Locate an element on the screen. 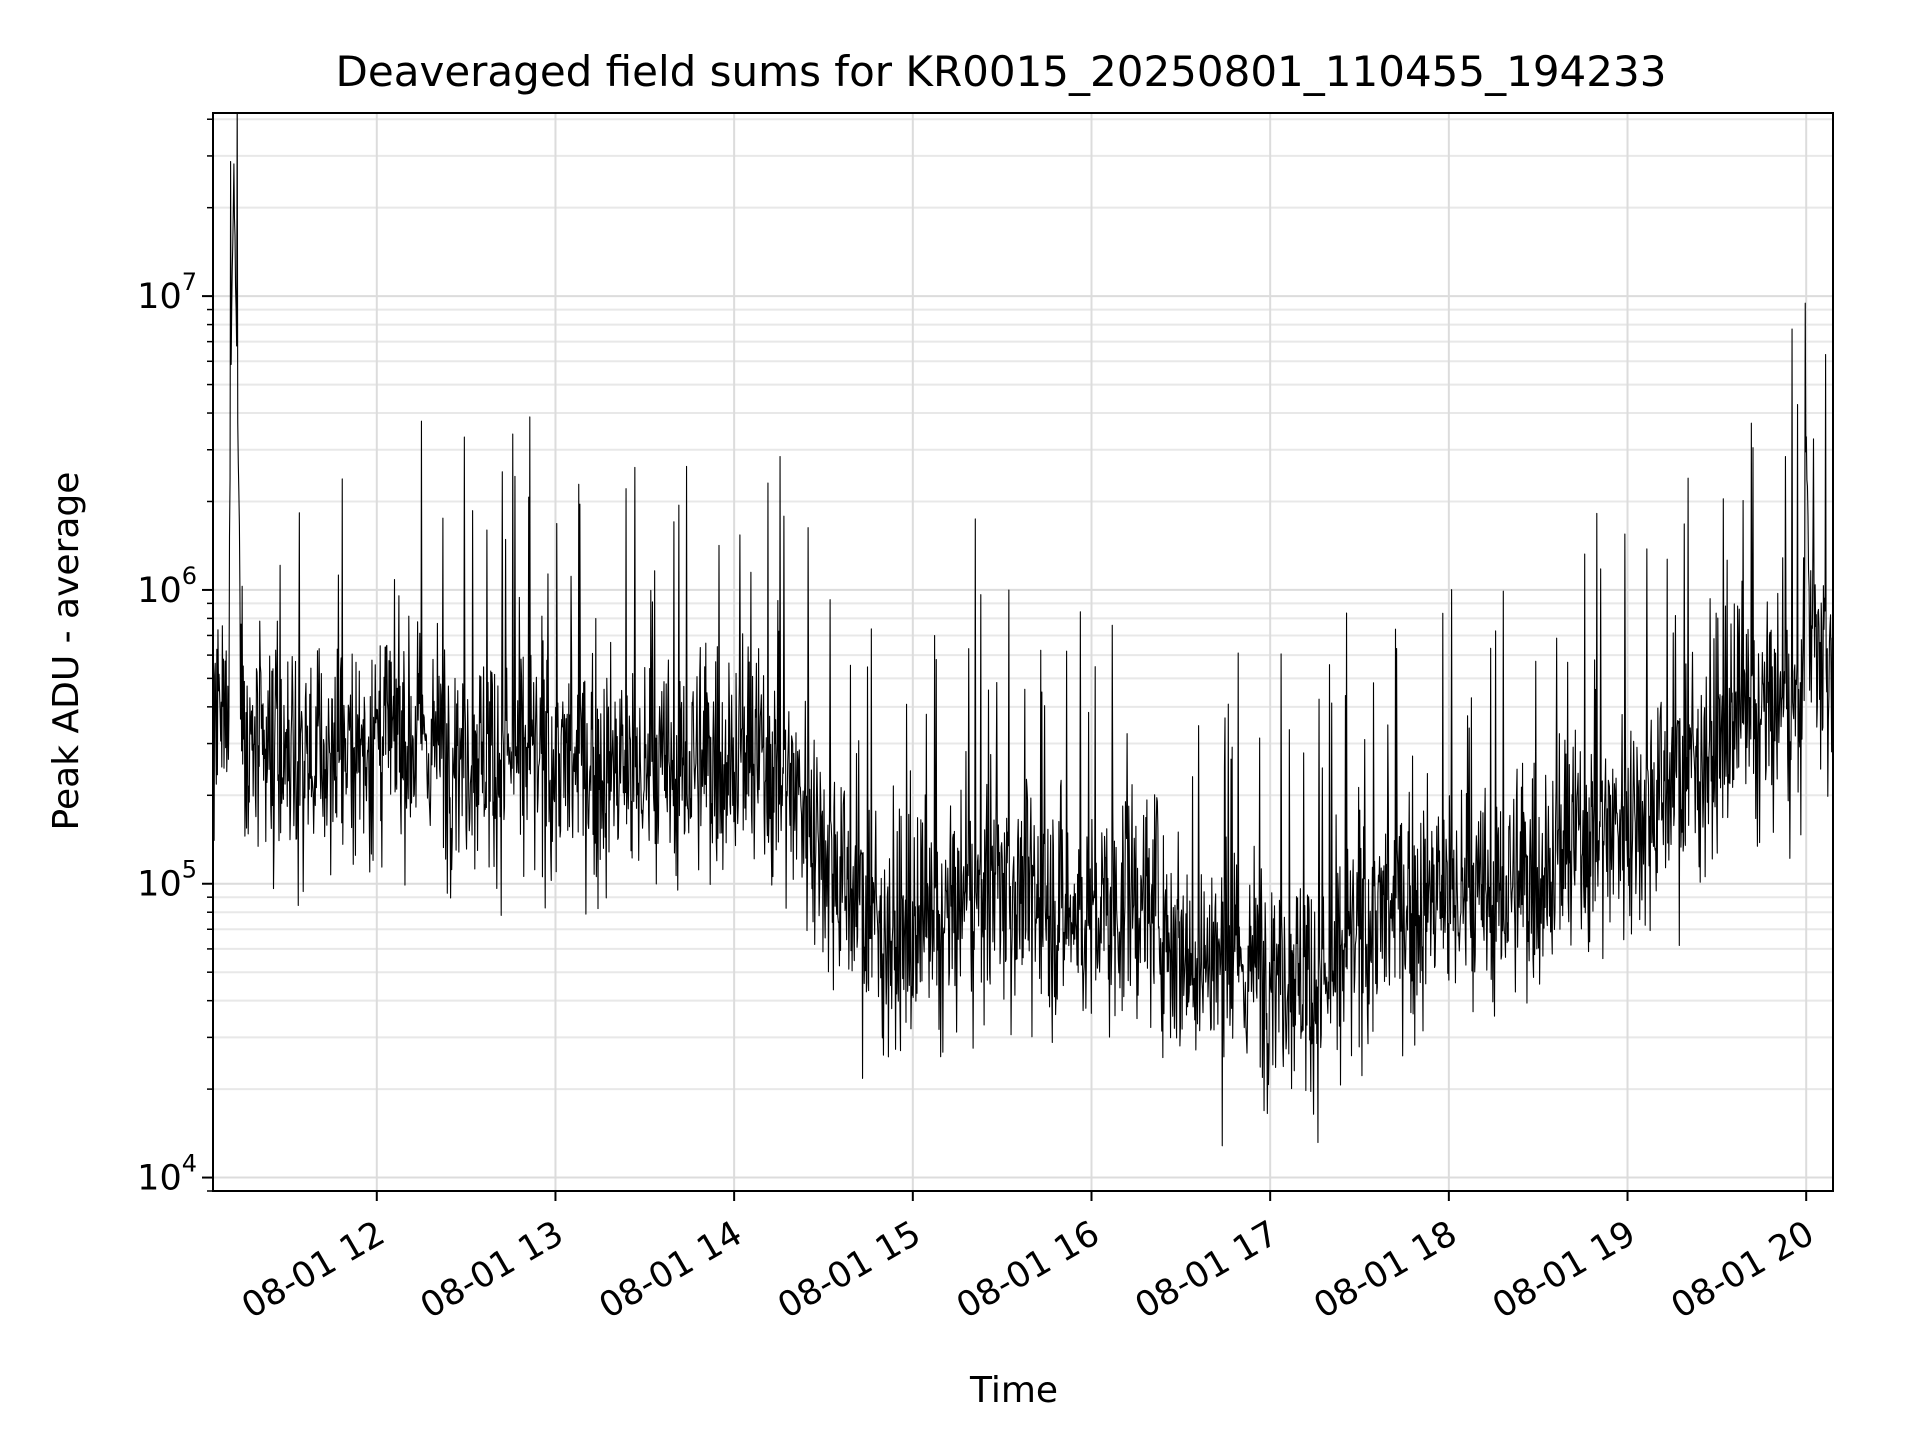 The width and height of the screenshot is (1920, 1440). x-tick-label: 08-01 12 is located at coordinates (313, 1270).